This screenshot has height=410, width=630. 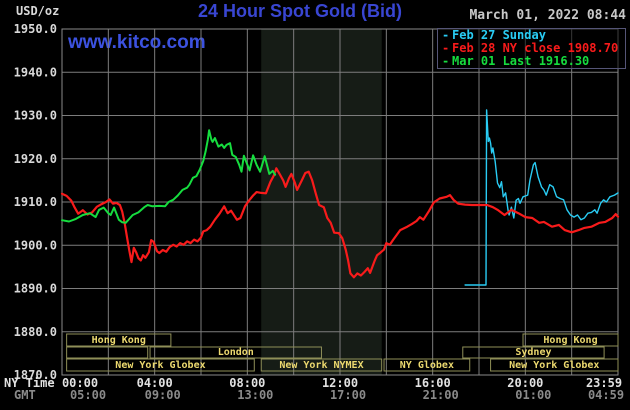 I want to click on x-axis-label-gmt: 13:00, so click(x=255, y=395).